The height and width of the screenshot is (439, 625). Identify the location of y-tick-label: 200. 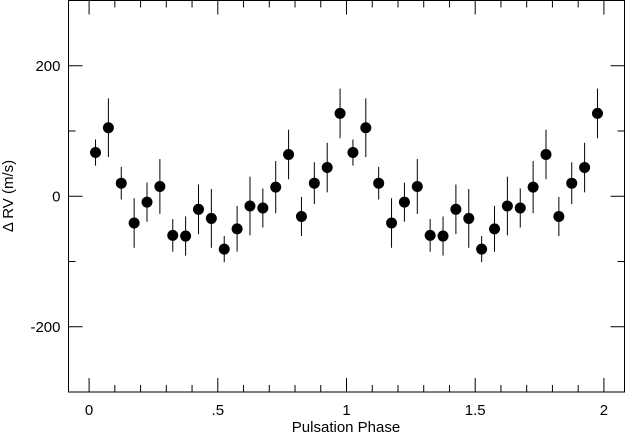
(47, 66).